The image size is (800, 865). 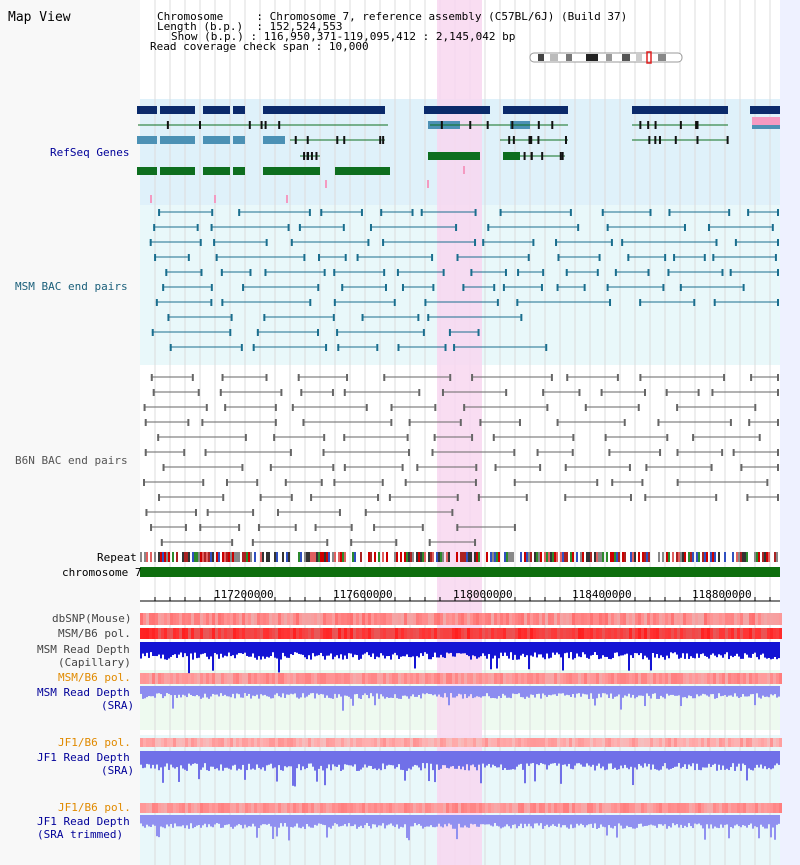 What do you see at coordinates (83, 692) in the screenshot?
I see `label-msm-depth-sra: MSM Read Depth` at bounding box center [83, 692].